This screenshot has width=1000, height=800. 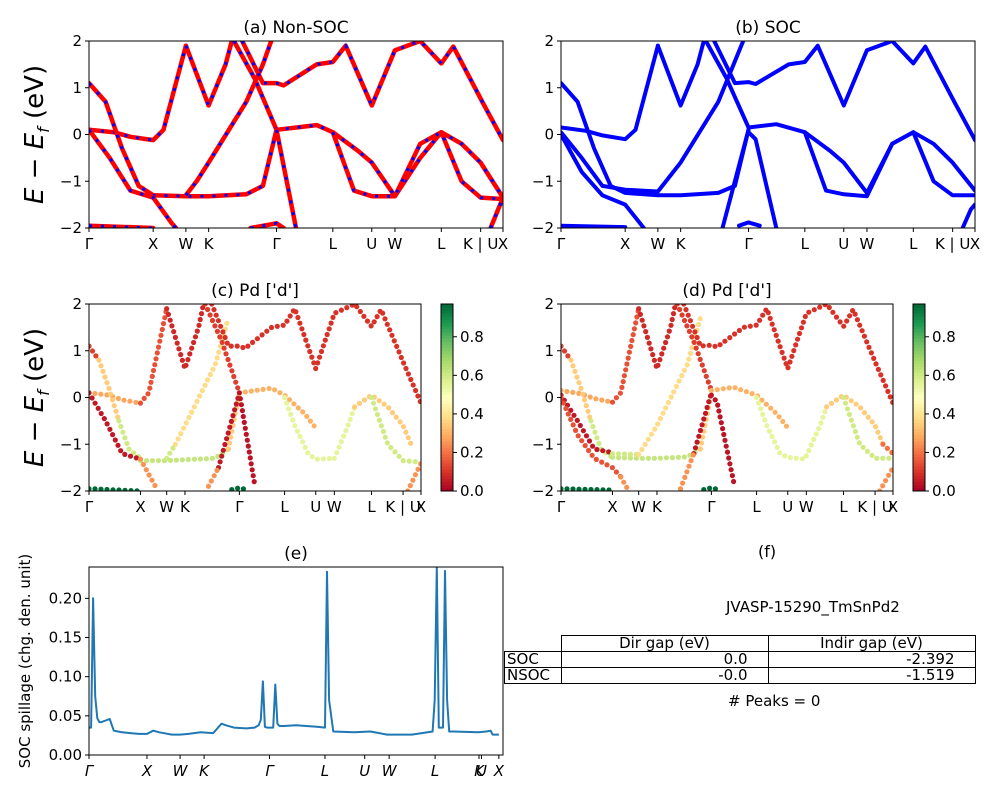 I want to click on axes-frame-e, so click(x=296, y=661).